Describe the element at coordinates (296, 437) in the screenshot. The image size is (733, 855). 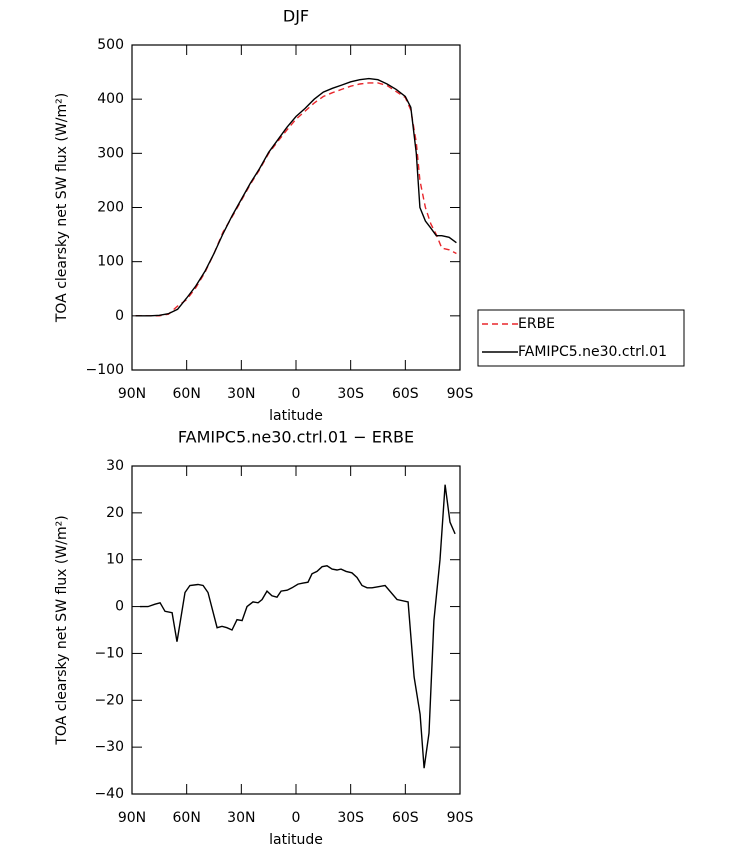
I see `chart-title: FAMIPC5.ne30.ctrl.01 − ERBE` at that location.